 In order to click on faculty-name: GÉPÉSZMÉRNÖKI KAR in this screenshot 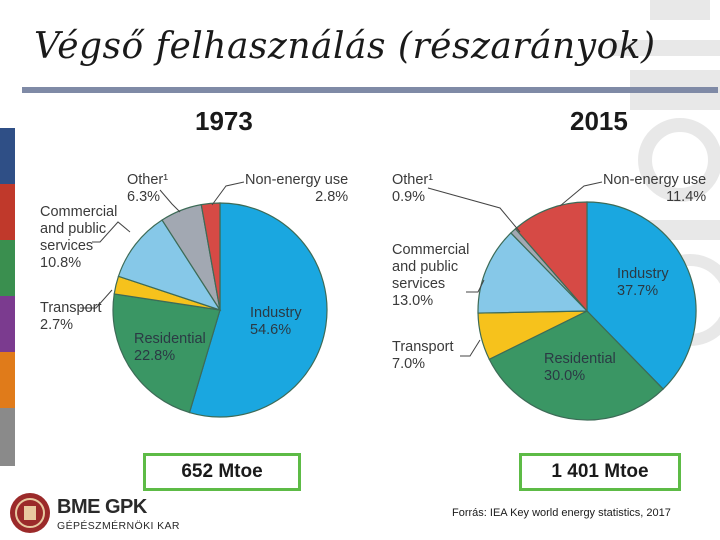, I will do `click(118, 526)`.